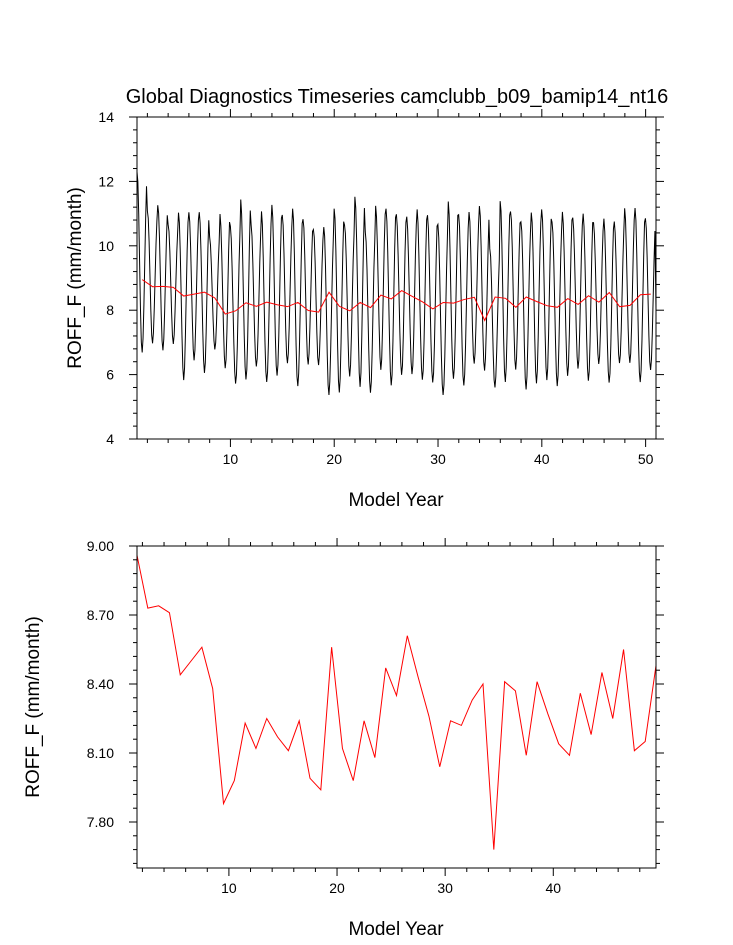 This screenshot has width=733, height=945. I want to click on y-tick-label: 12, so click(106, 181).